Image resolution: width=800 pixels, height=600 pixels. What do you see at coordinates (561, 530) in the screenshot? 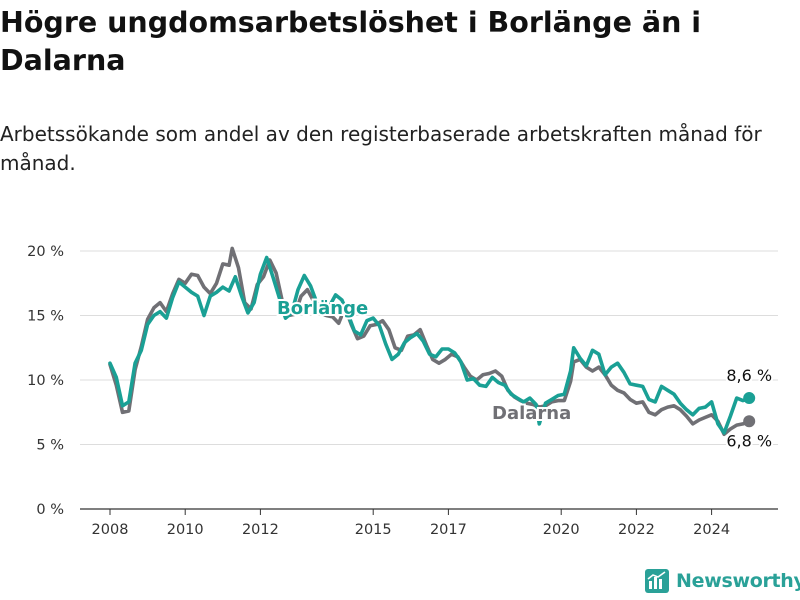
I see `x-tick-label: 2020` at bounding box center [561, 530].